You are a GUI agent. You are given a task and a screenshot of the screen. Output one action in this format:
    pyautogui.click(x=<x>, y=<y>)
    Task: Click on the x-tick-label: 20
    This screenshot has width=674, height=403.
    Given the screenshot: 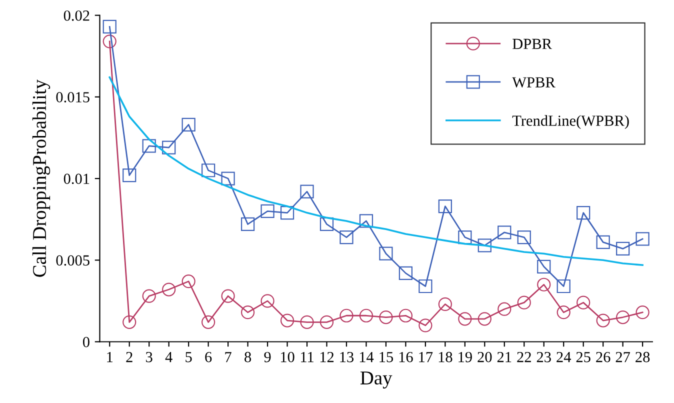 What is the action you would take?
    pyautogui.click(x=485, y=357)
    